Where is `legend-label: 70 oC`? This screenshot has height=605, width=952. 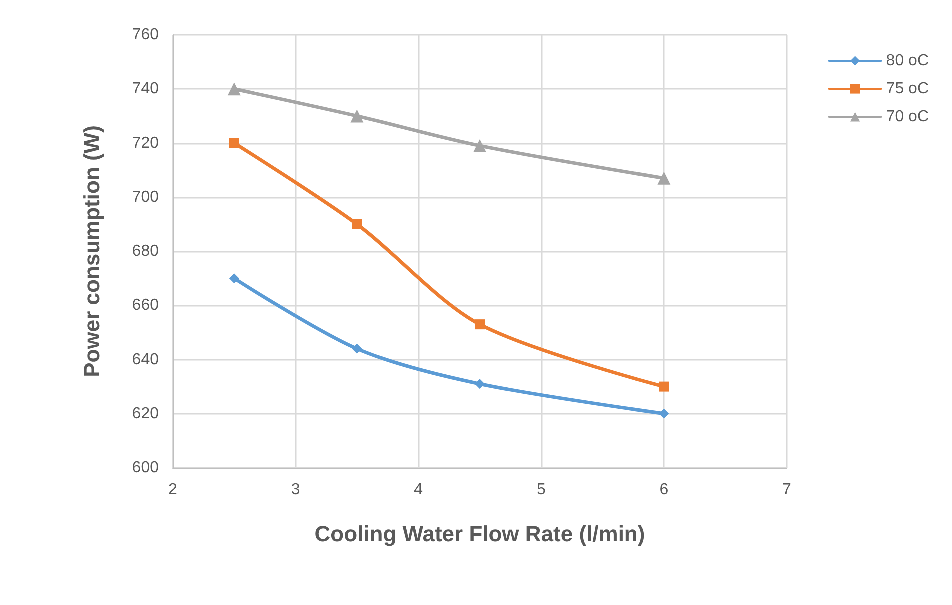 legend-label: 70 oC is located at coordinates (908, 117).